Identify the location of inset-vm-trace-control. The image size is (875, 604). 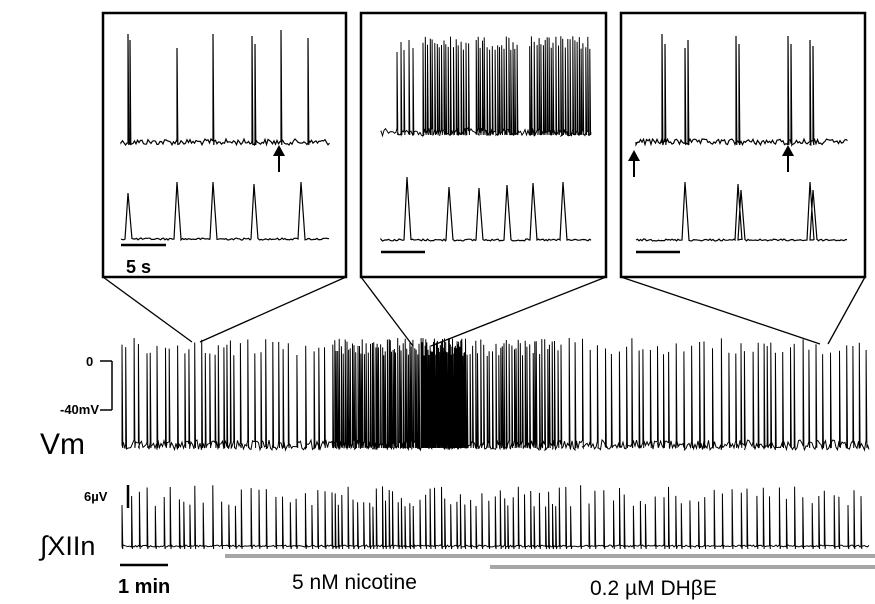
(225, 88).